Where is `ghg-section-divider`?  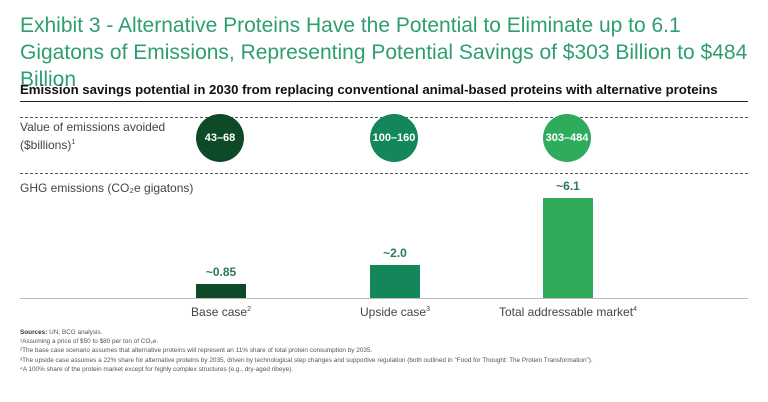 ghg-section-divider is located at coordinates (384, 173).